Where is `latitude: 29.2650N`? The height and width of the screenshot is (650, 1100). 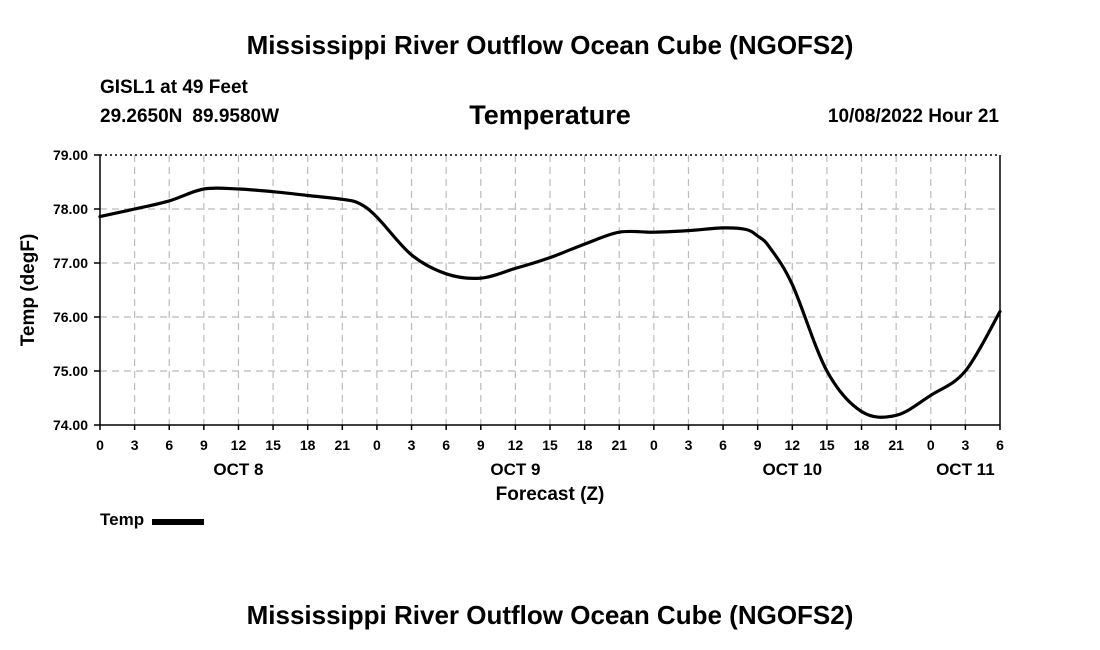 latitude: 29.2650N is located at coordinates (141, 116).